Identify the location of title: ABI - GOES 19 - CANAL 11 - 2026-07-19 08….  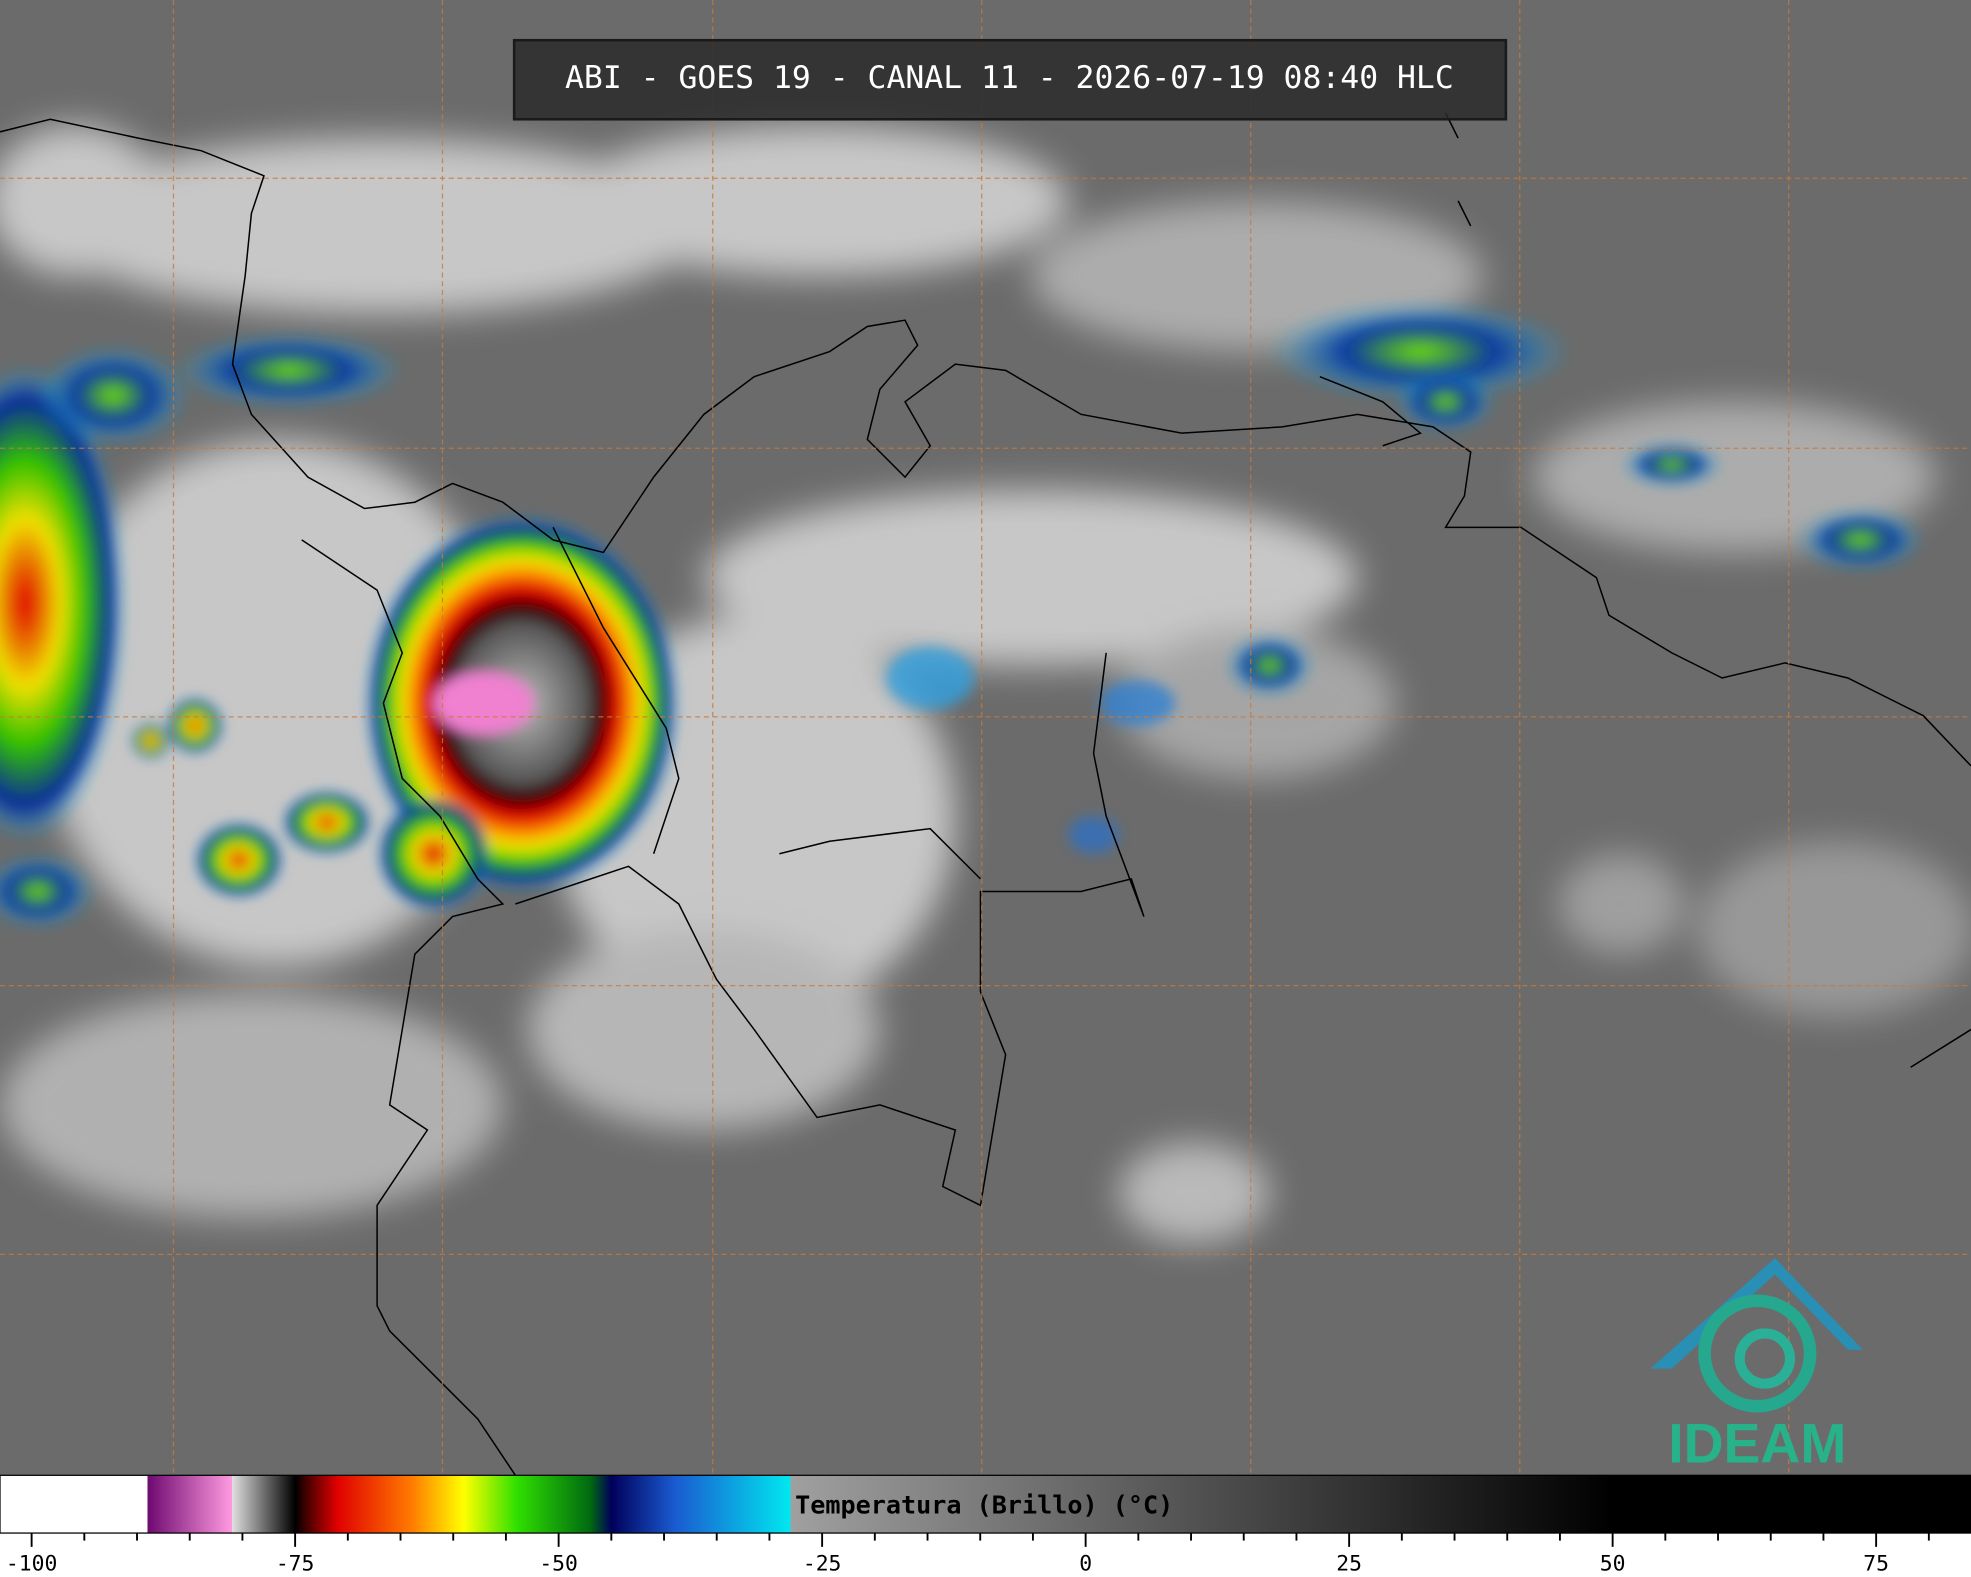
(1009, 78).